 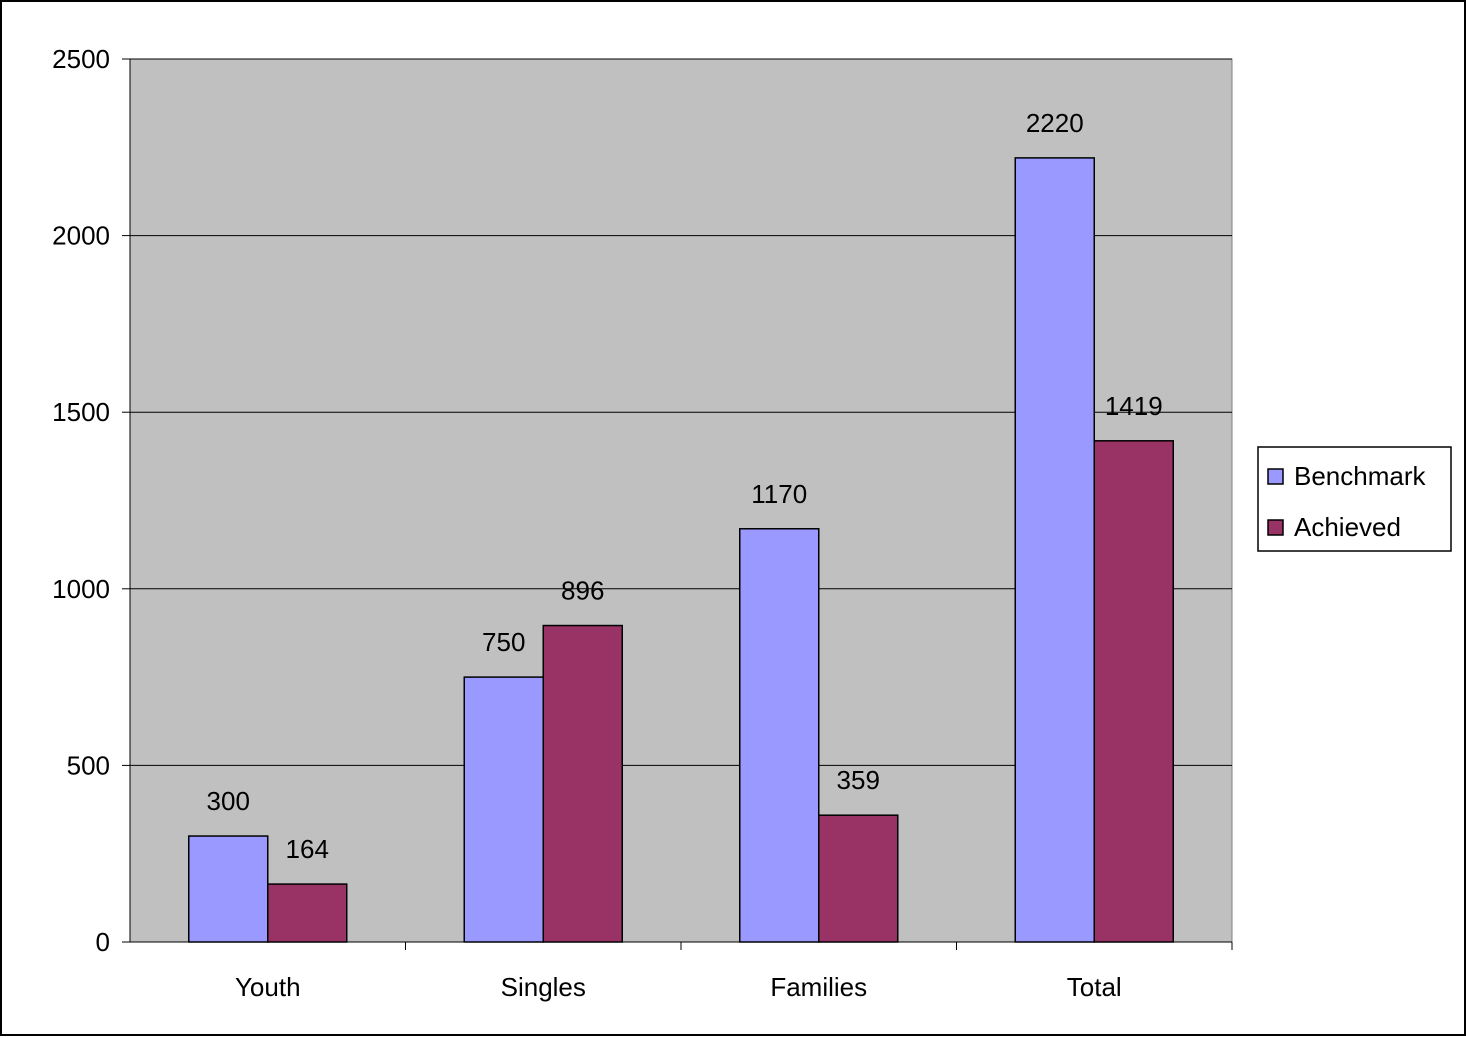 What do you see at coordinates (582, 783) in the screenshot?
I see `bar-achieved-singles` at bounding box center [582, 783].